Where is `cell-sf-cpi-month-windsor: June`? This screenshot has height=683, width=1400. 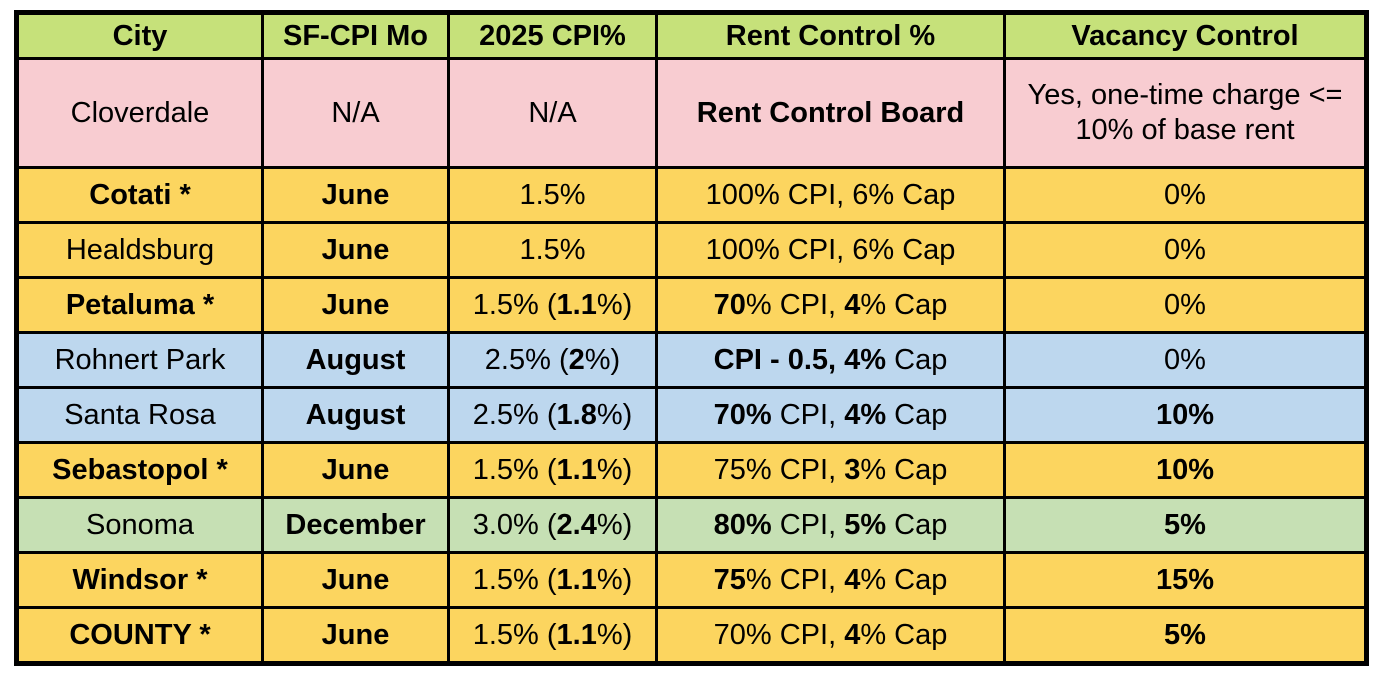 cell-sf-cpi-month-windsor: June is located at coordinates (355, 580).